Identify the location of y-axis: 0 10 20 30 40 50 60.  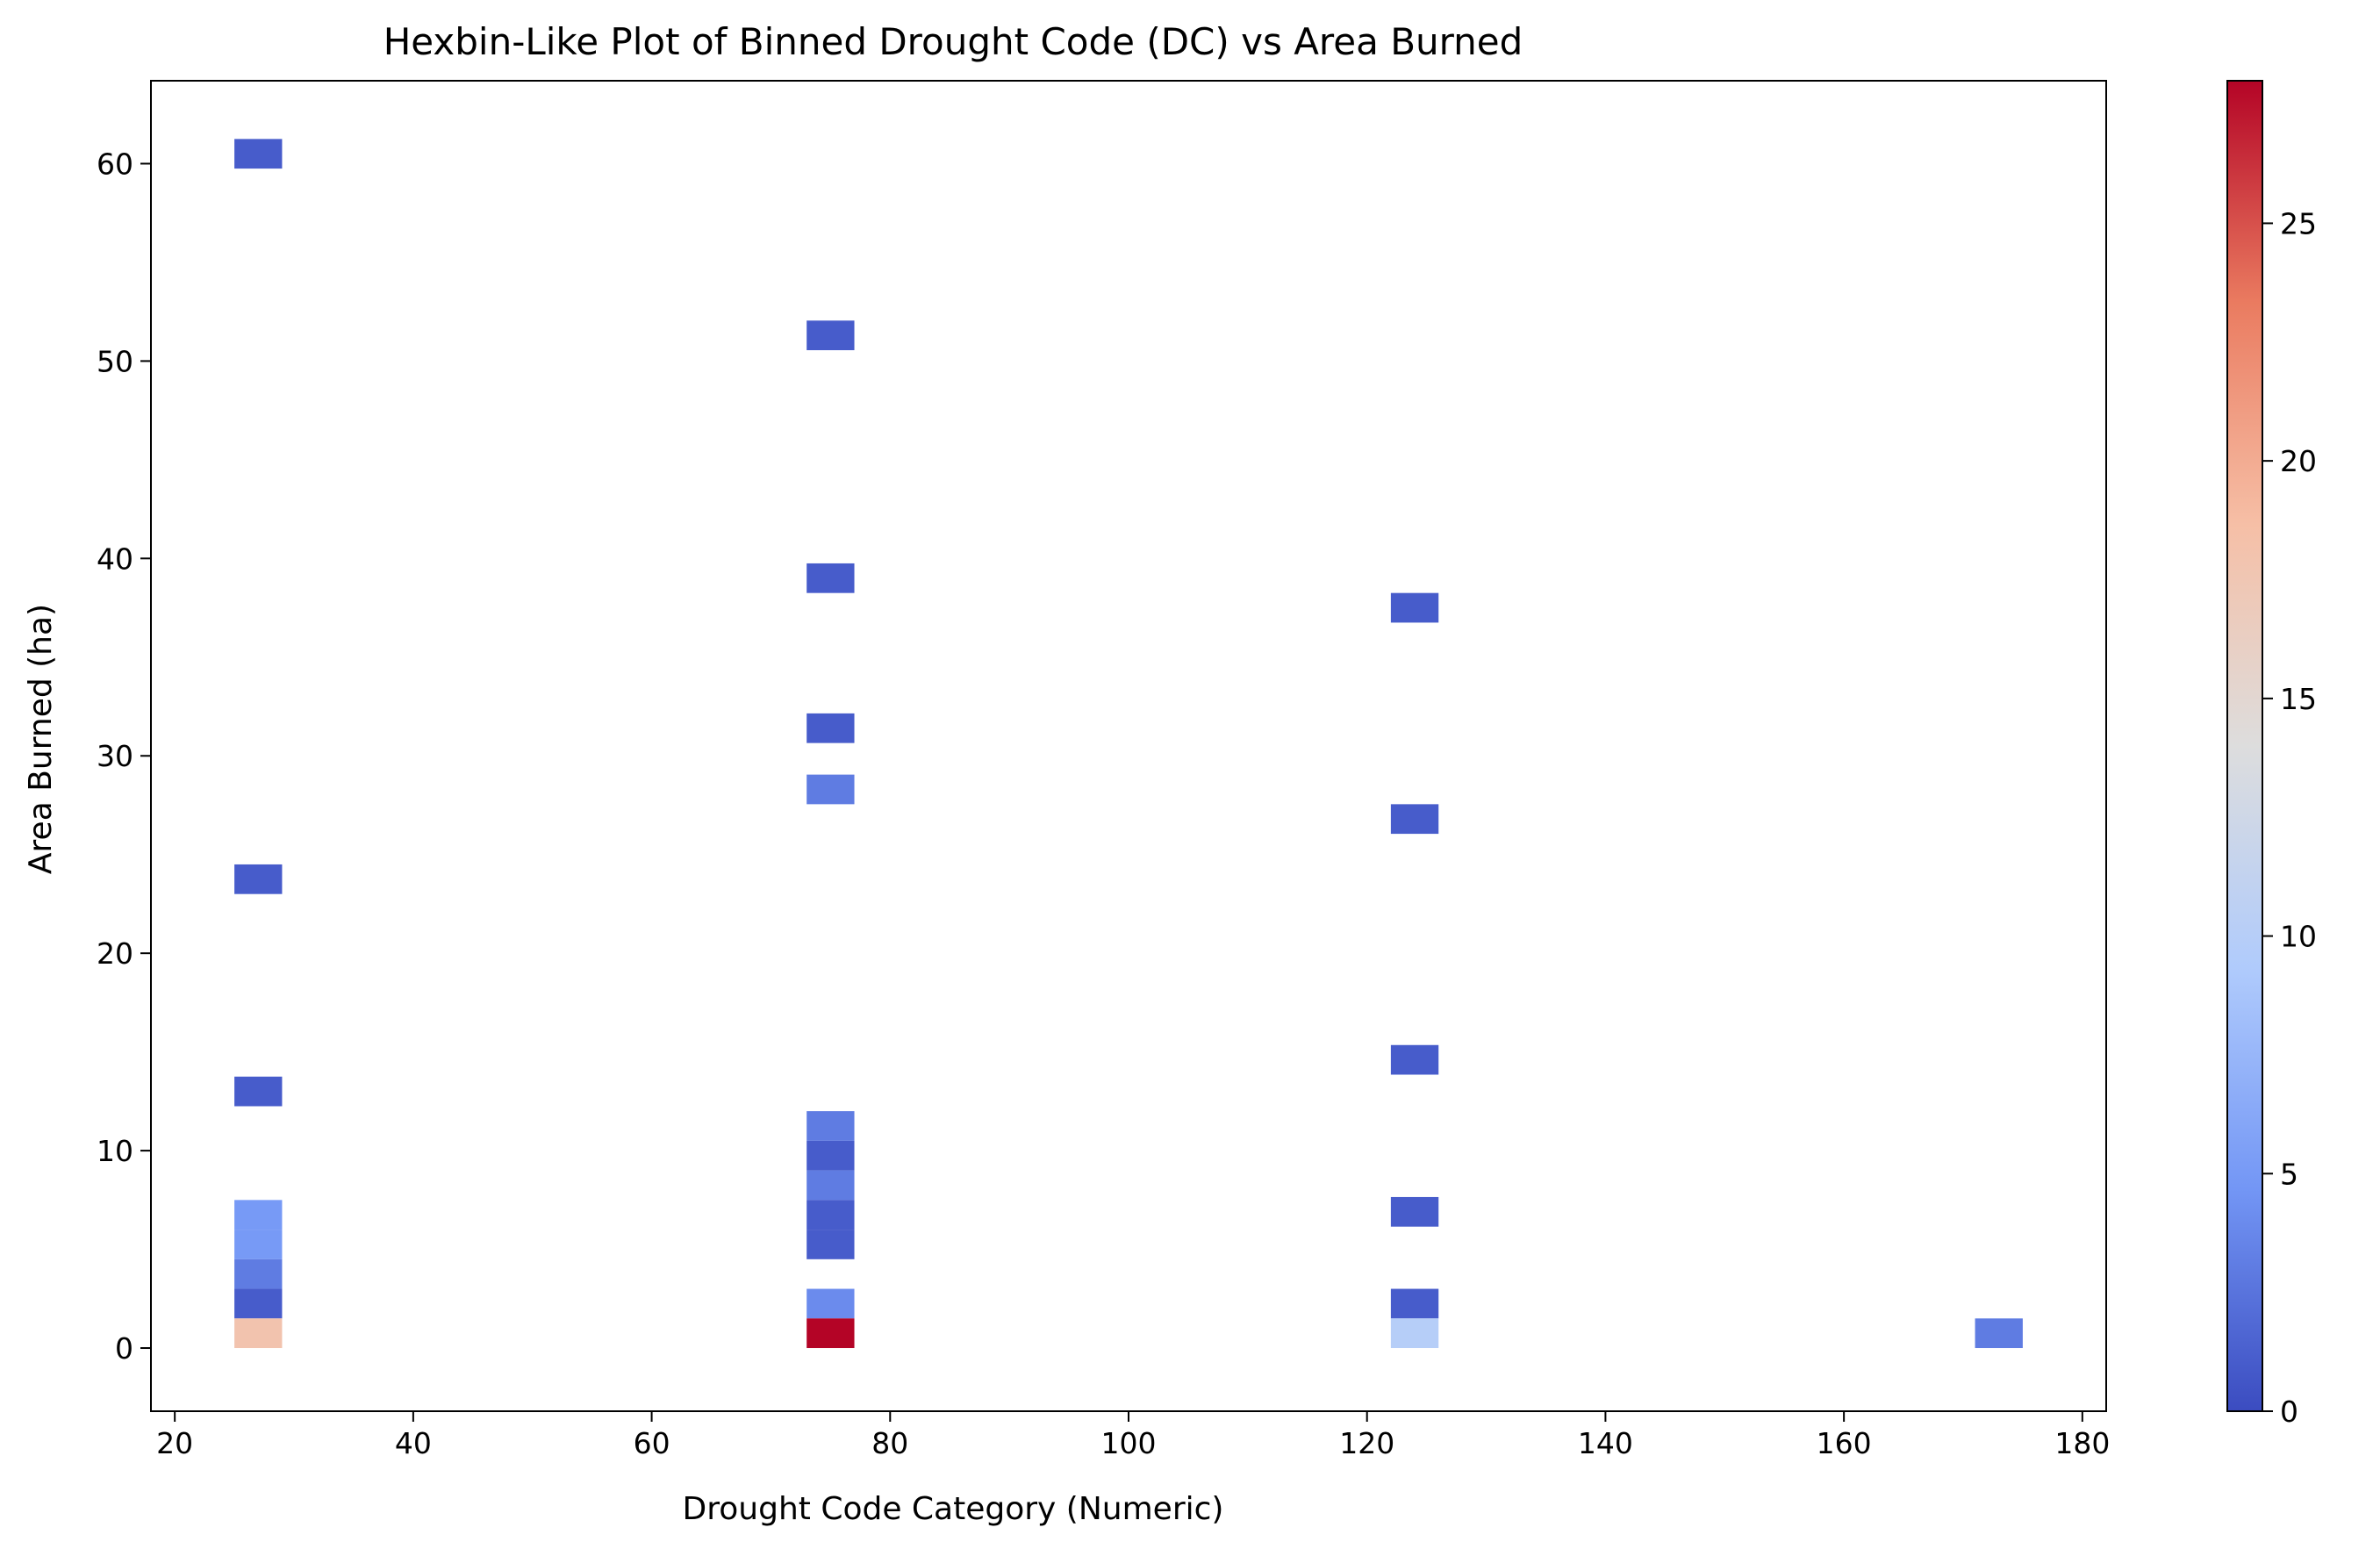
(124, 756).